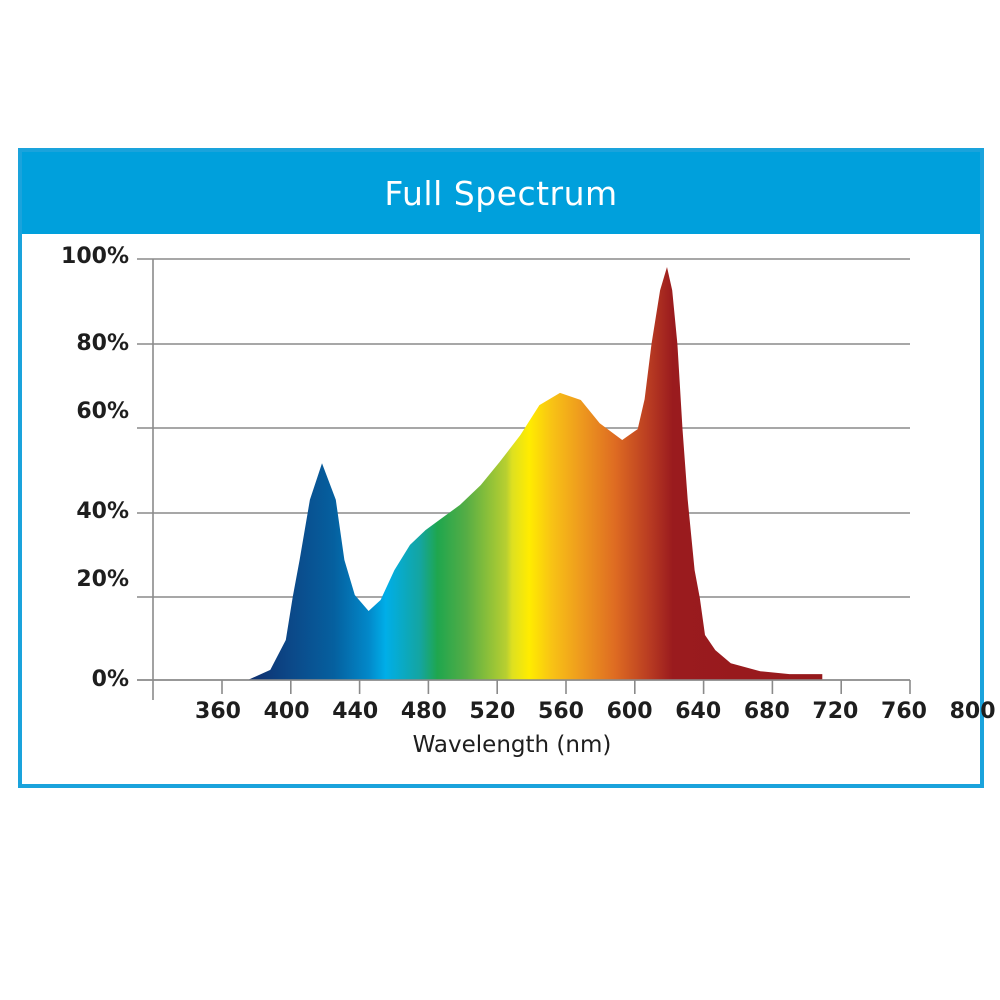  What do you see at coordinates (424, 711) in the screenshot?
I see `x-tick-label: 480` at bounding box center [424, 711].